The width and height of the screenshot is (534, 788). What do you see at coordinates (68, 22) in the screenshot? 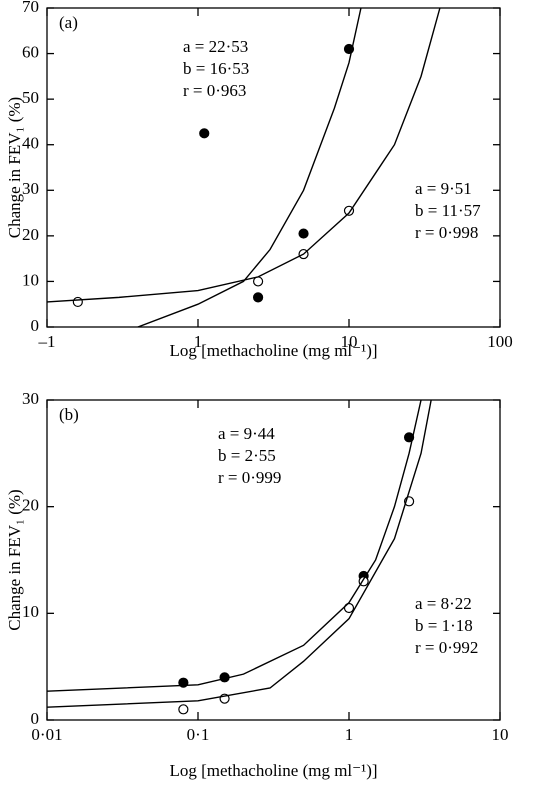
I see `panel-label: (a)` at bounding box center [68, 22].